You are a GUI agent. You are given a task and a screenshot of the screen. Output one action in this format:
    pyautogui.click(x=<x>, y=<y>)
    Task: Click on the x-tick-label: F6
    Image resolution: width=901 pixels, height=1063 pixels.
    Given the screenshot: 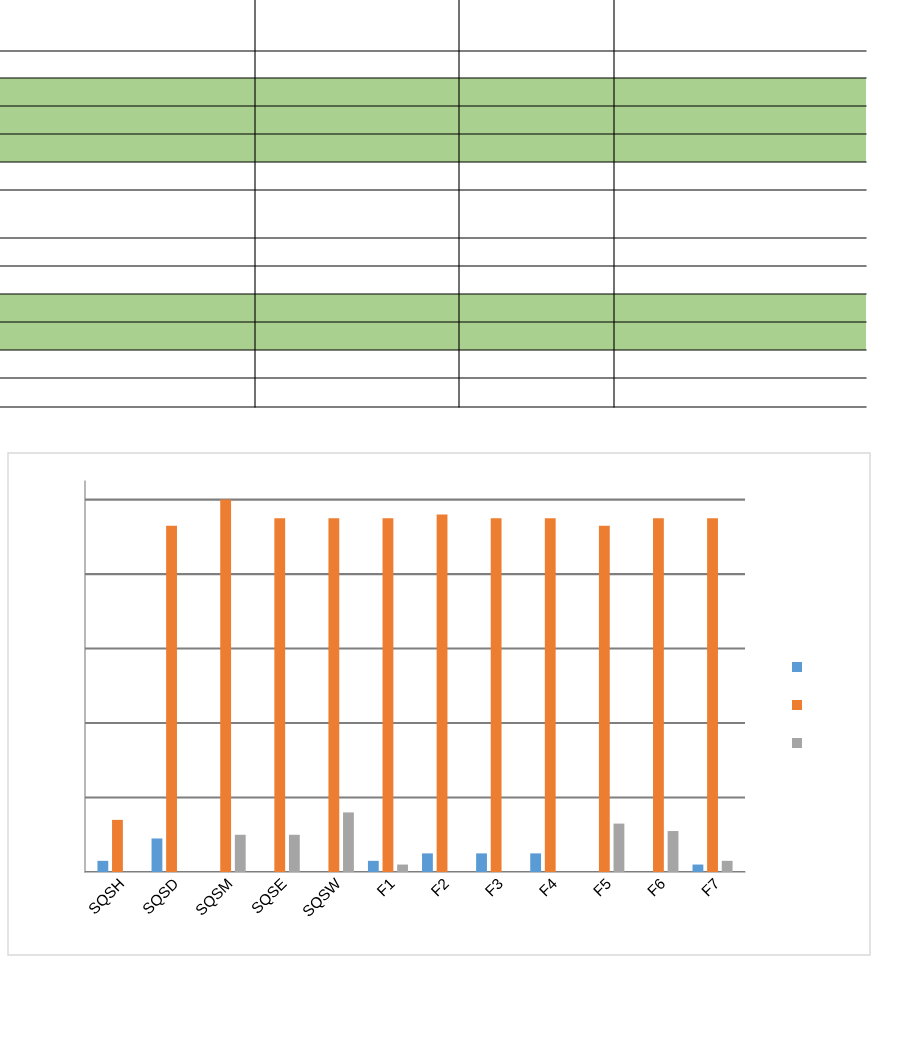 What is the action you would take?
    pyautogui.click(x=656, y=887)
    